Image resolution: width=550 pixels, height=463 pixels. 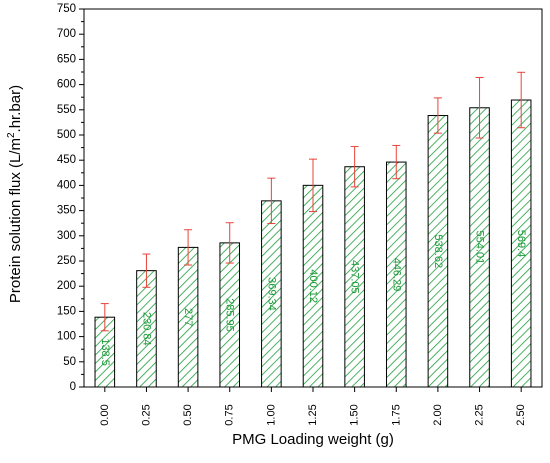 What do you see at coordinates (355, 414) in the screenshot?
I see `x-tick-label: 1.50` at bounding box center [355, 414].